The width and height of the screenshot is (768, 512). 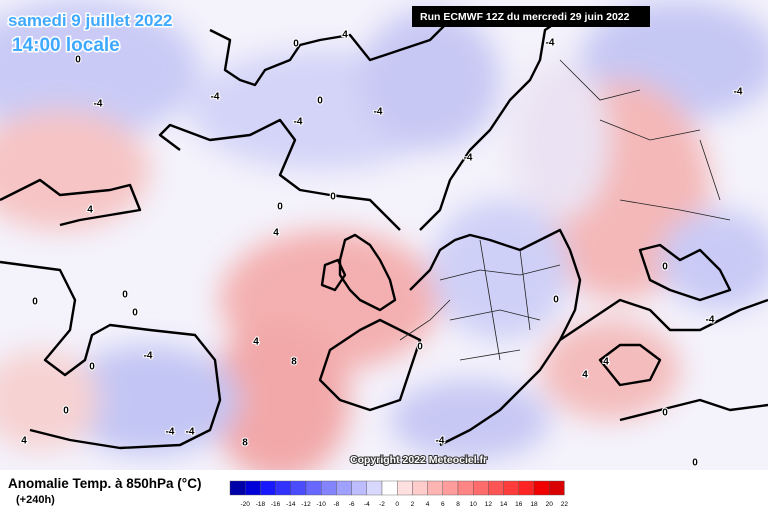 I want to click on color-bar-tick: 4, so click(x=428, y=504).